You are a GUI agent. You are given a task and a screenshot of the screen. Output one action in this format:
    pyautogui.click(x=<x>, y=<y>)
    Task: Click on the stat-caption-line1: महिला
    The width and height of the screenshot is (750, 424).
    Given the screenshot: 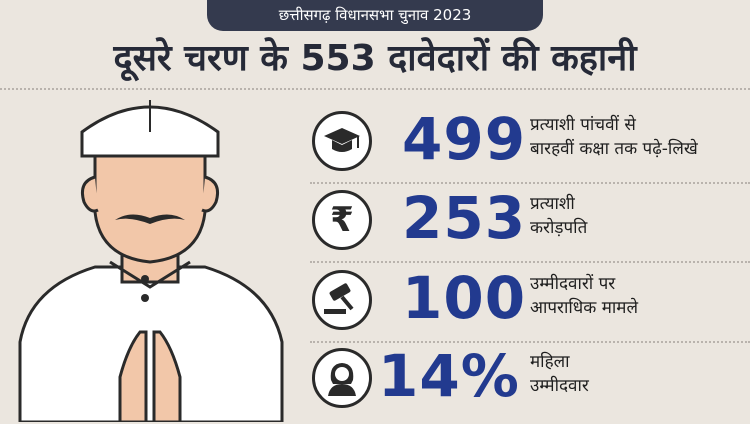 What is the action you would take?
    pyautogui.click(x=550, y=362)
    